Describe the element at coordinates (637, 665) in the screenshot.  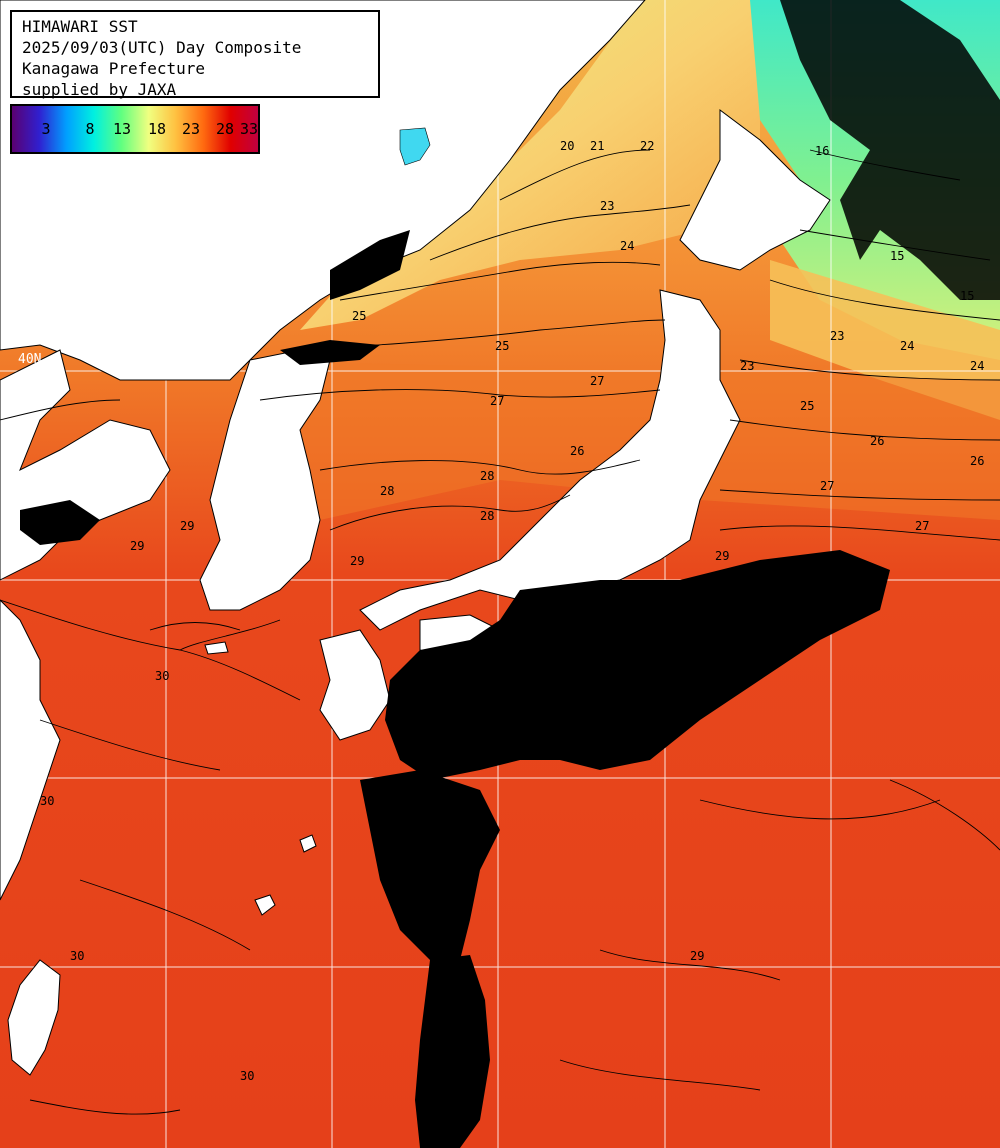
I see `cloud-kii-pacific` at that location.